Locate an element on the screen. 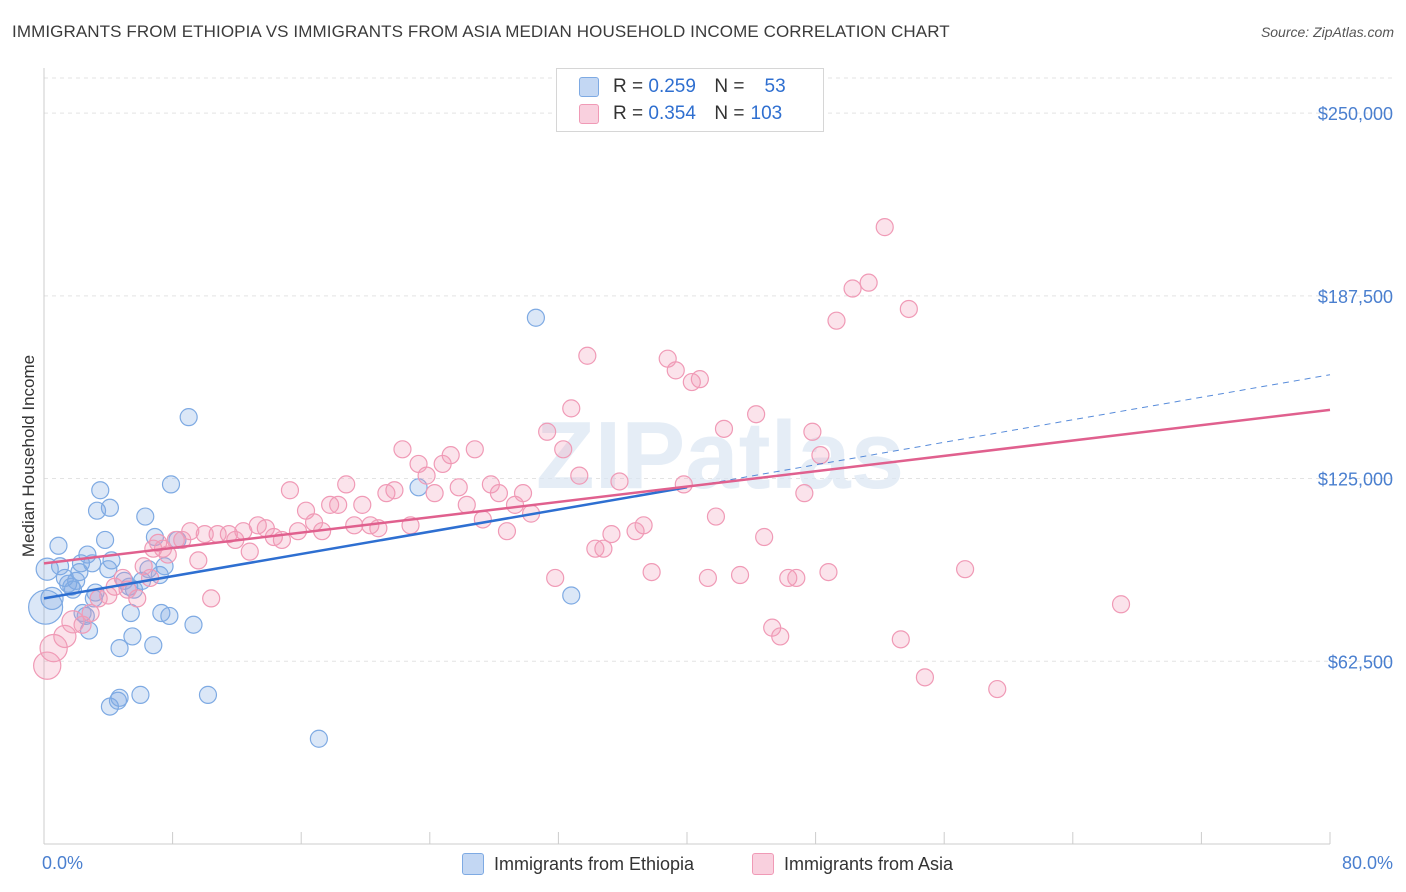 This screenshot has height=892, width=1406. legend-row-ethiopia: R = 0.259 N = 53 is located at coordinates (682, 87).